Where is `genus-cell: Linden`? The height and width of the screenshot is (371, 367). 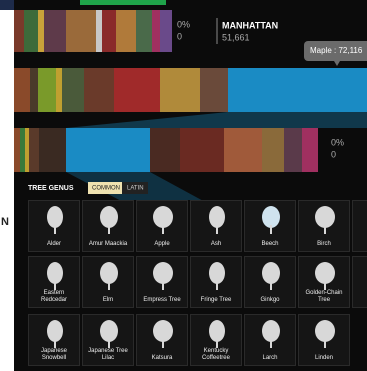 genus-cell: Linden is located at coordinates (324, 340).